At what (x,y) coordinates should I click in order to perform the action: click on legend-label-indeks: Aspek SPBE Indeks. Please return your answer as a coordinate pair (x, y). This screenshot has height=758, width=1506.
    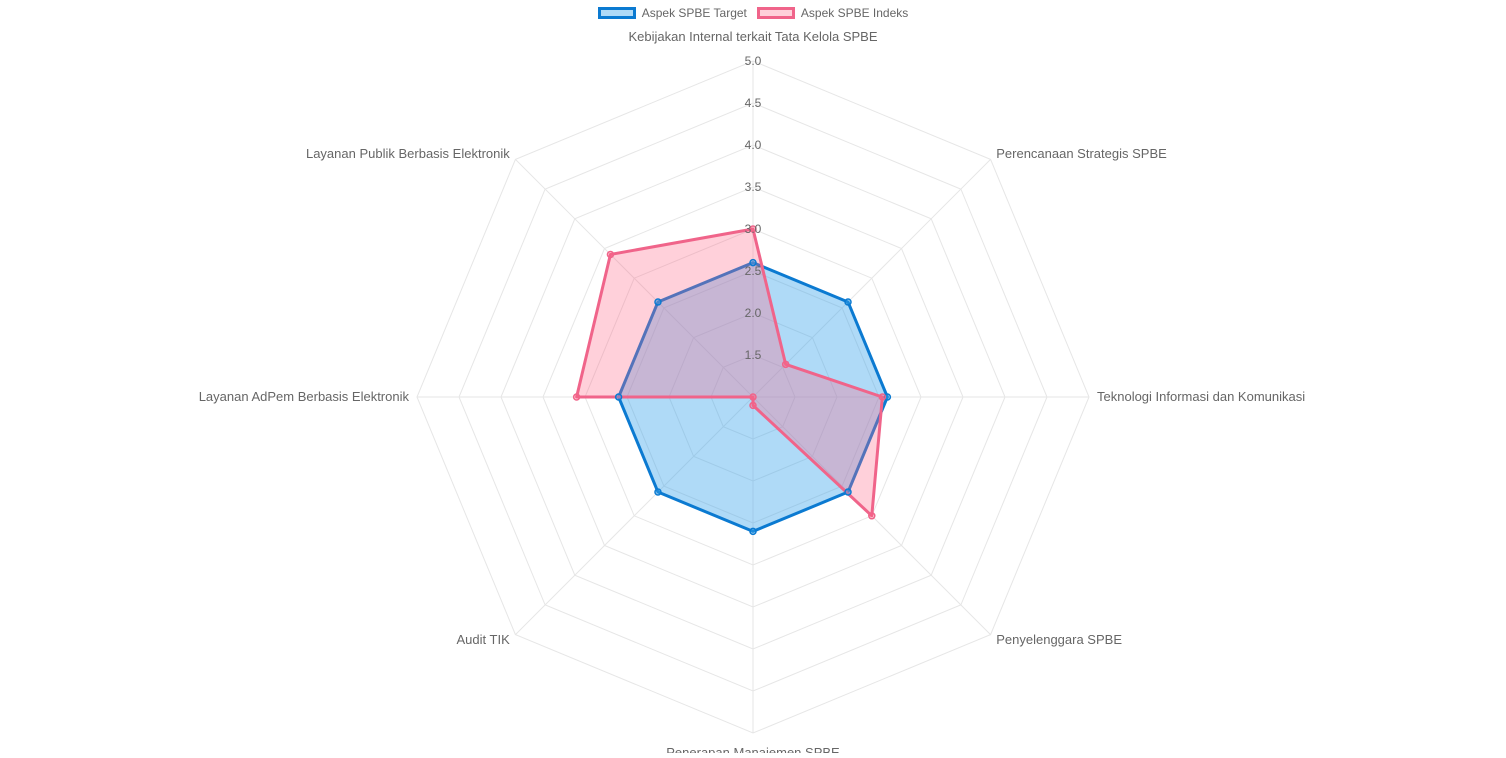
    Looking at the image, I should click on (854, 13).